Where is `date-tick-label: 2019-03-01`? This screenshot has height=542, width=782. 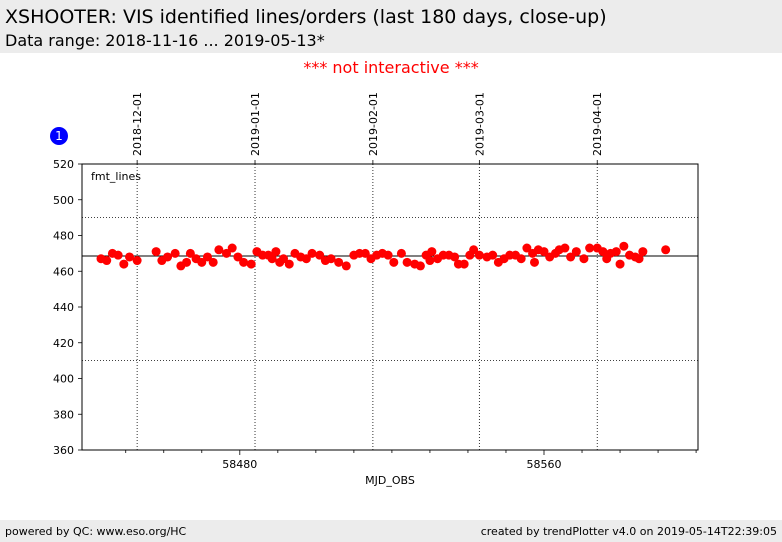
date-tick-label: 2019-03-01 is located at coordinates (479, 124).